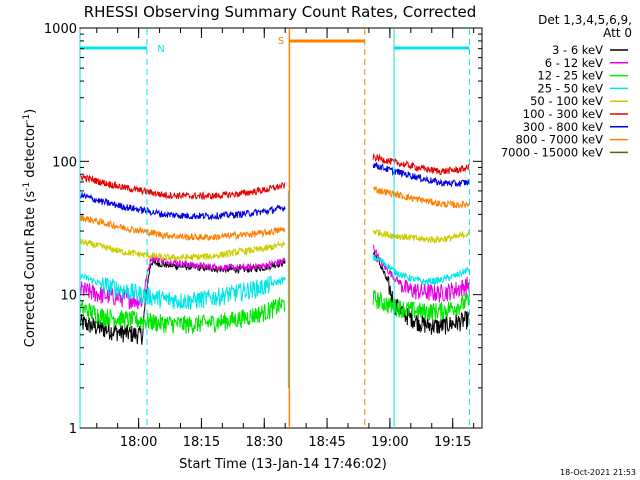 Image resolution: width=640 pixels, height=480 pixels. Describe the element at coordinates (281, 41) in the screenshot. I see `saa-annotation-label: S` at that location.